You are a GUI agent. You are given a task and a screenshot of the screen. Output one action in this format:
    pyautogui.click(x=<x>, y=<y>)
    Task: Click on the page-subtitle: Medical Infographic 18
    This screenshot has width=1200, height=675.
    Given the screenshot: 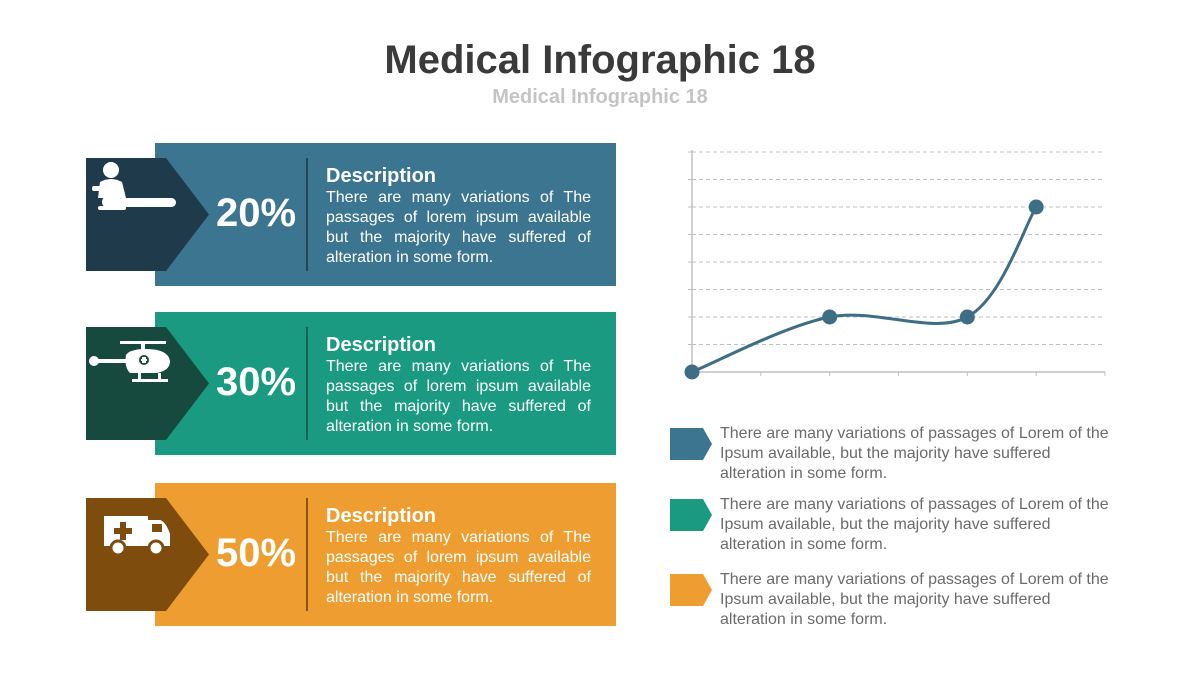 What is the action you would take?
    pyautogui.click(x=600, y=97)
    